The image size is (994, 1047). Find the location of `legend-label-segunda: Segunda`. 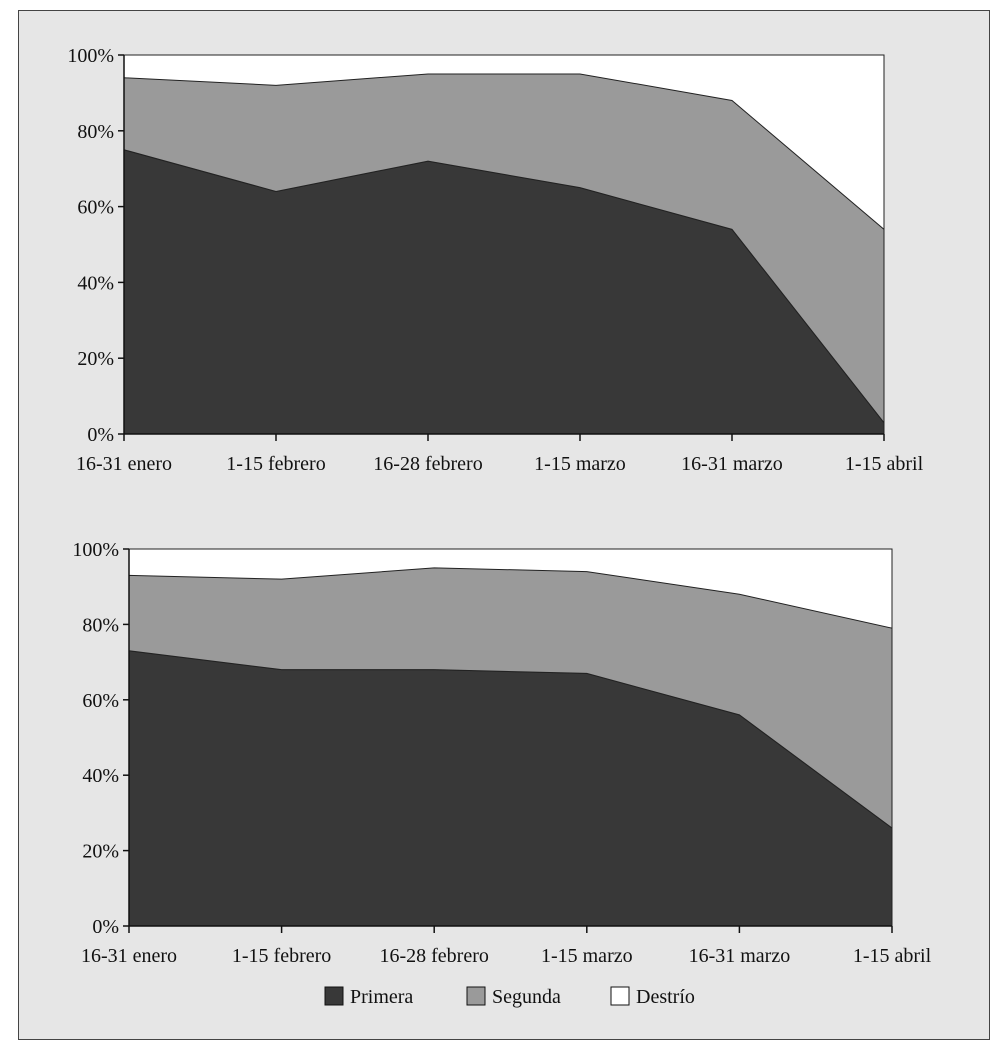

legend-label-segunda: Segunda is located at coordinates (526, 997).